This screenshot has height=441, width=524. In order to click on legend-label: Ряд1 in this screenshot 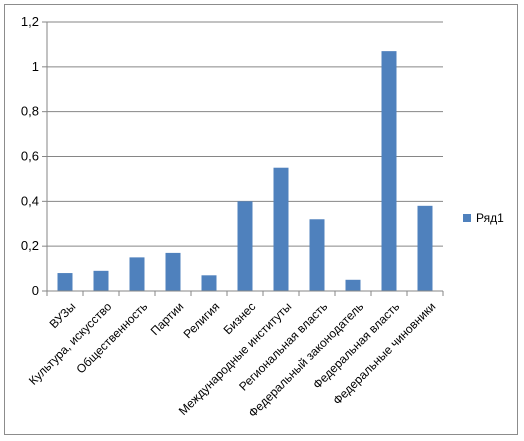, I will do `click(490, 218)`.